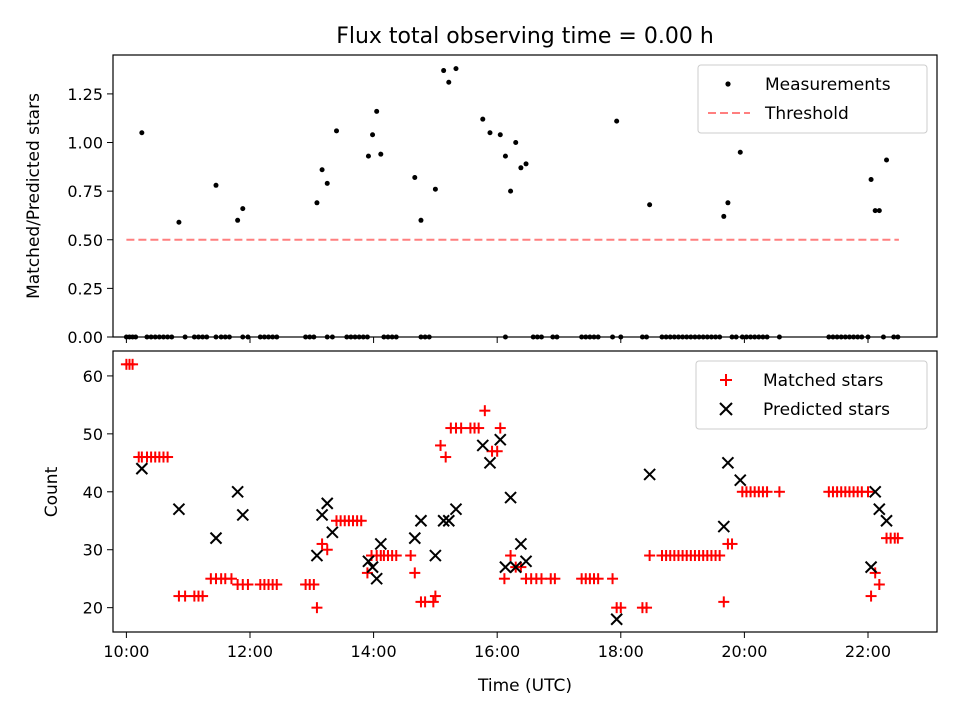  Describe the element at coordinates (85, 288) in the screenshot. I see `y-tick-label: 0.25` at that location.